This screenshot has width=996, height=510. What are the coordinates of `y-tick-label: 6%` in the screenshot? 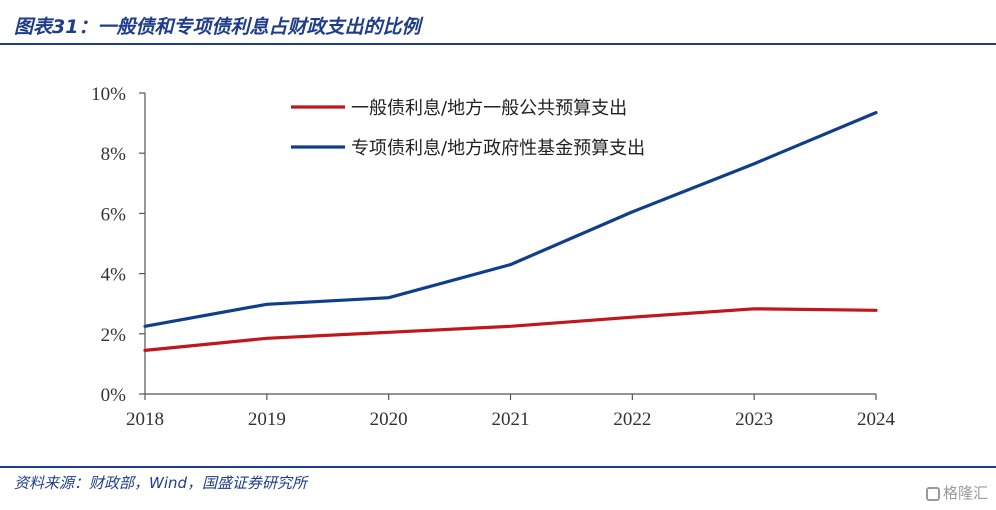 It's located at (114, 214).